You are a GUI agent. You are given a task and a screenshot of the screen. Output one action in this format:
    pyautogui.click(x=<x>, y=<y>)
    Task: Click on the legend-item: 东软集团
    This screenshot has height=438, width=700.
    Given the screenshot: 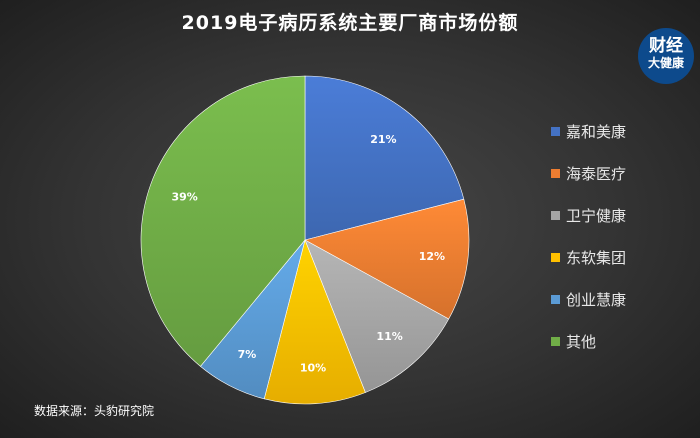 What is the action you would take?
    pyautogui.click(x=588, y=257)
    